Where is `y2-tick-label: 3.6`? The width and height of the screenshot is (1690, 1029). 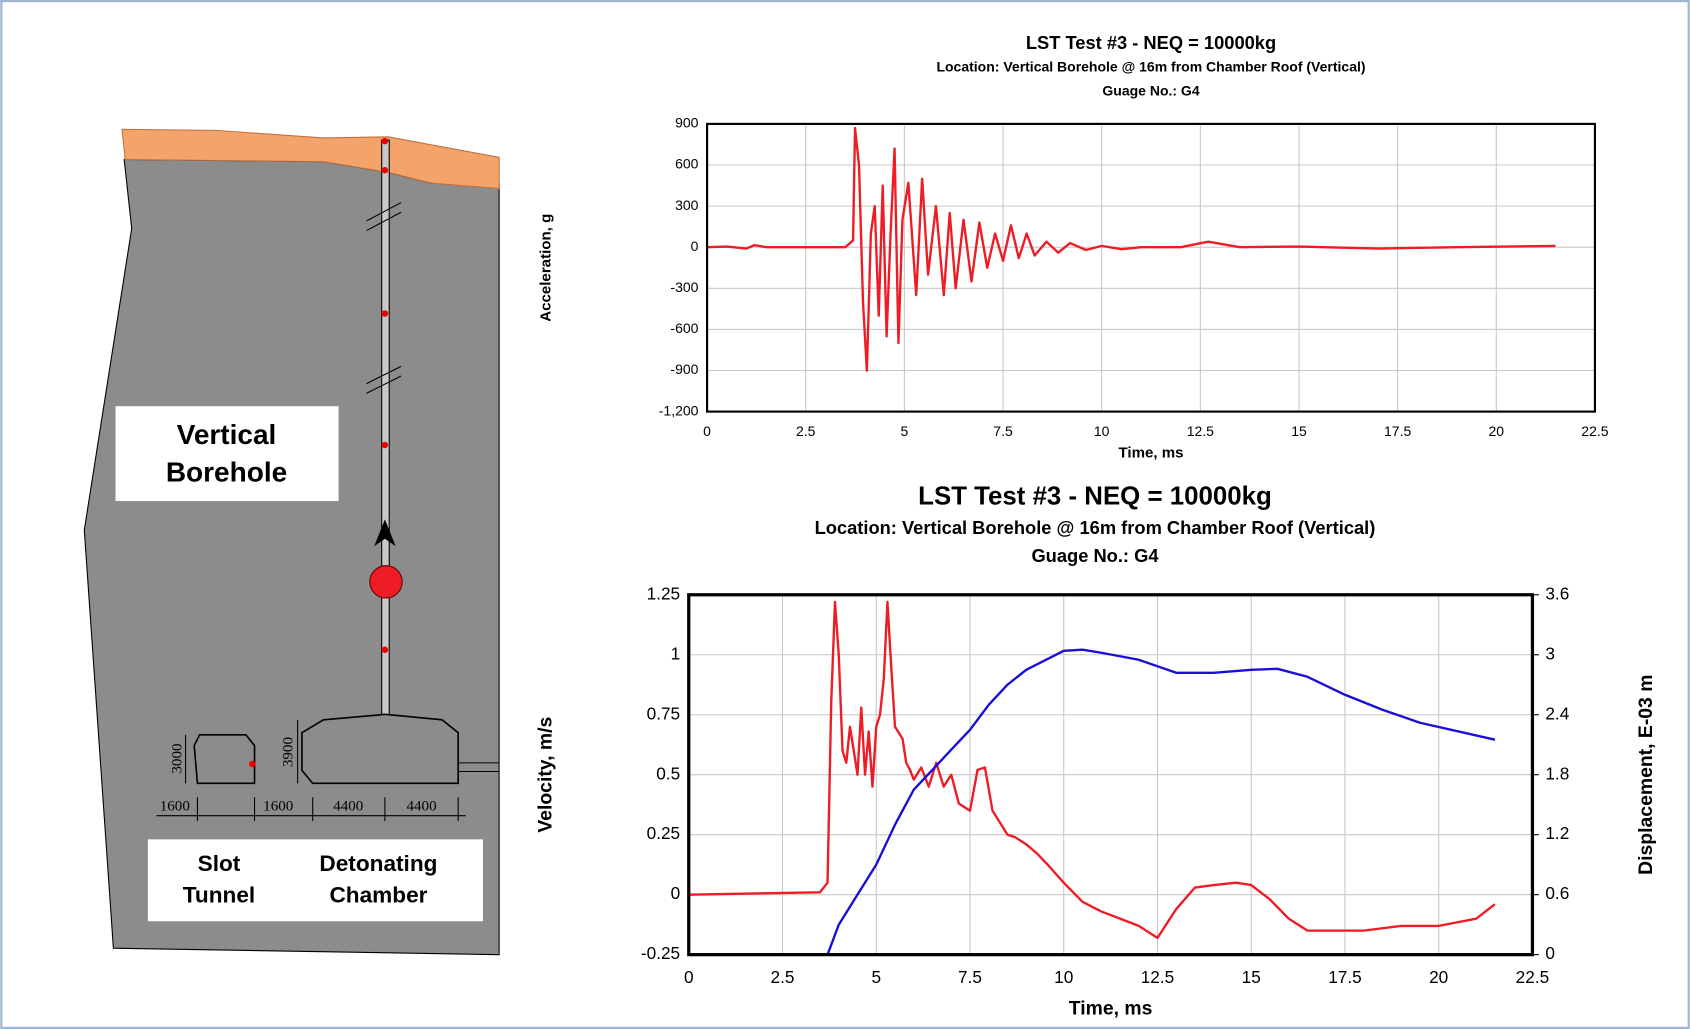
y2-tick-label: 3.6 is located at coordinates (1557, 593).